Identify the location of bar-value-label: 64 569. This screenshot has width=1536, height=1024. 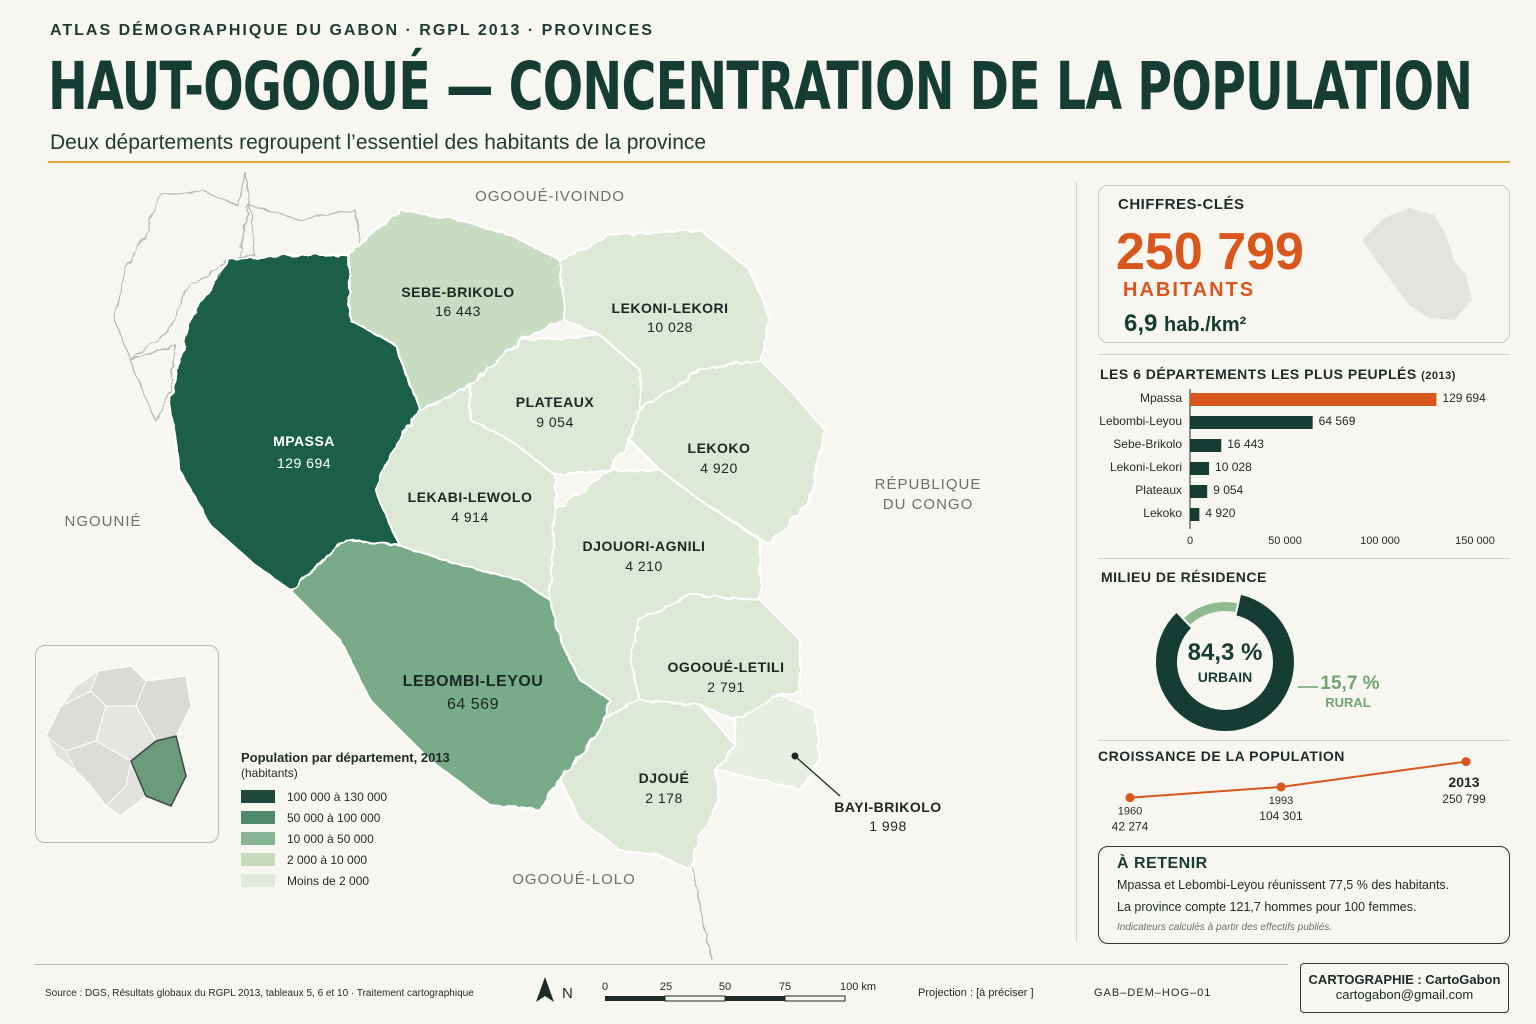
(1337, 421).